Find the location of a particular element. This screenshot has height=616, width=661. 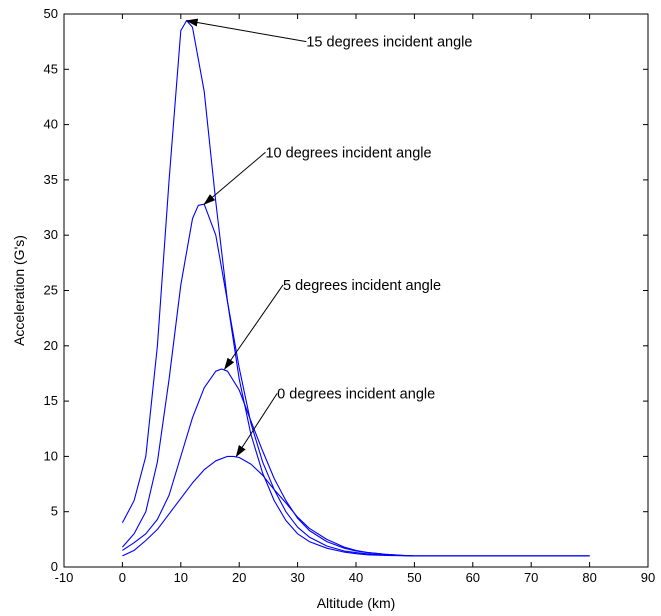

x-tick-label: 70 is located at coordinates (531, 577).